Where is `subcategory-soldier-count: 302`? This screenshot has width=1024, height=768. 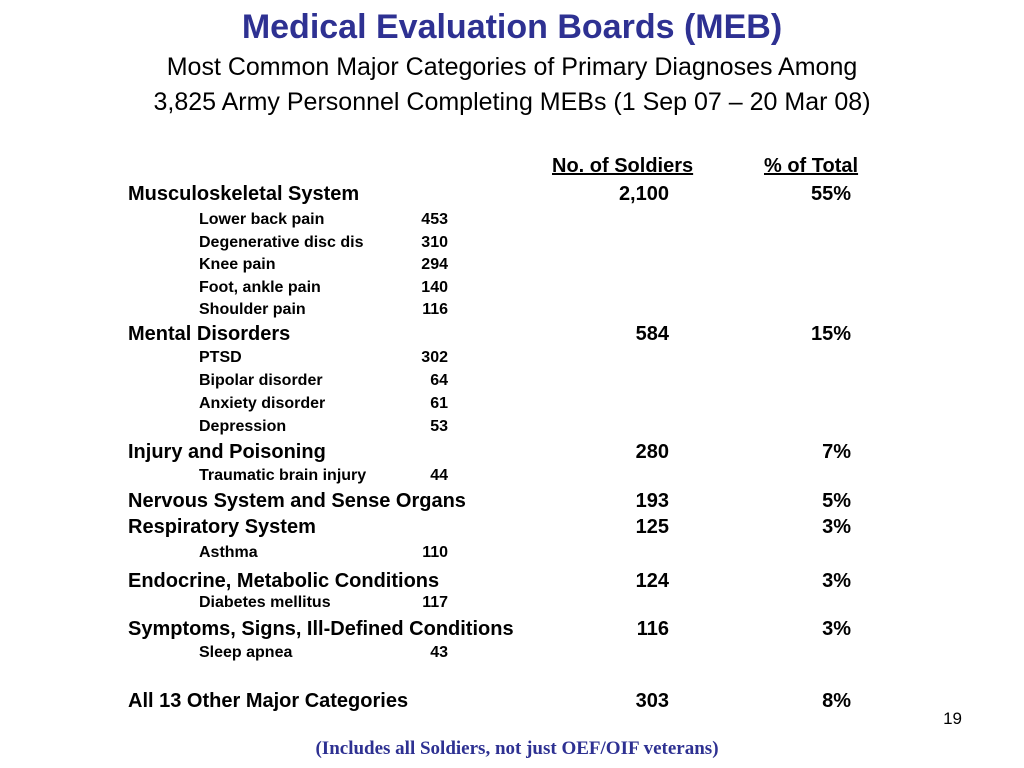 subcategory-soldier-count: 302 is located at coordinates (434, 357).